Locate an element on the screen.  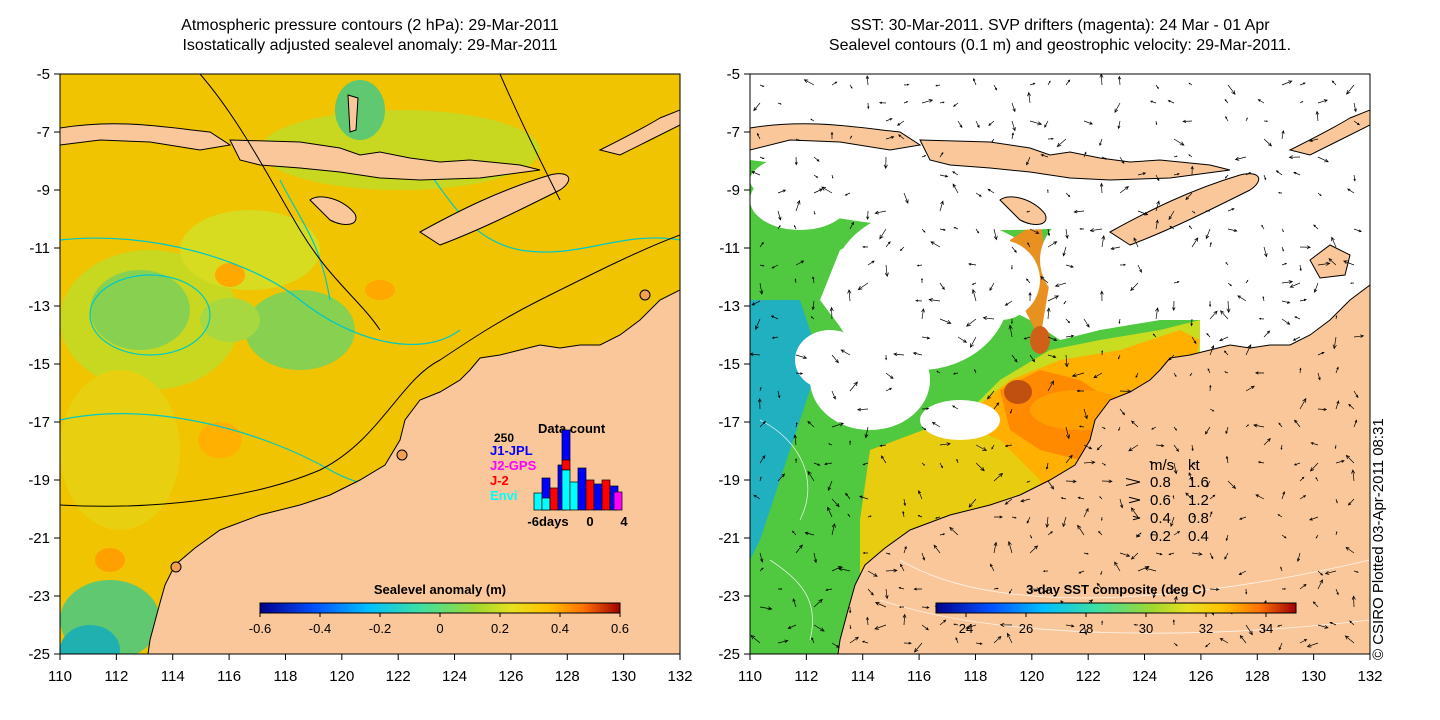
lon-tick-label: 120 is located at coordinates (1031, 676).